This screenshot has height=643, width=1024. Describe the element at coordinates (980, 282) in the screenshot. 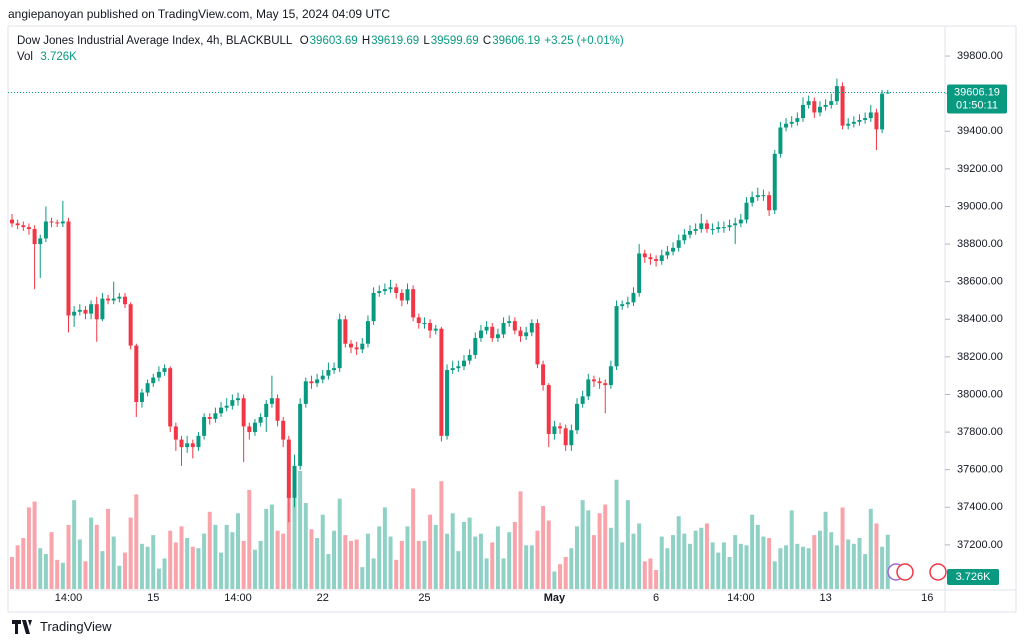

I see `y-tick-label: 38600.00` at that location.